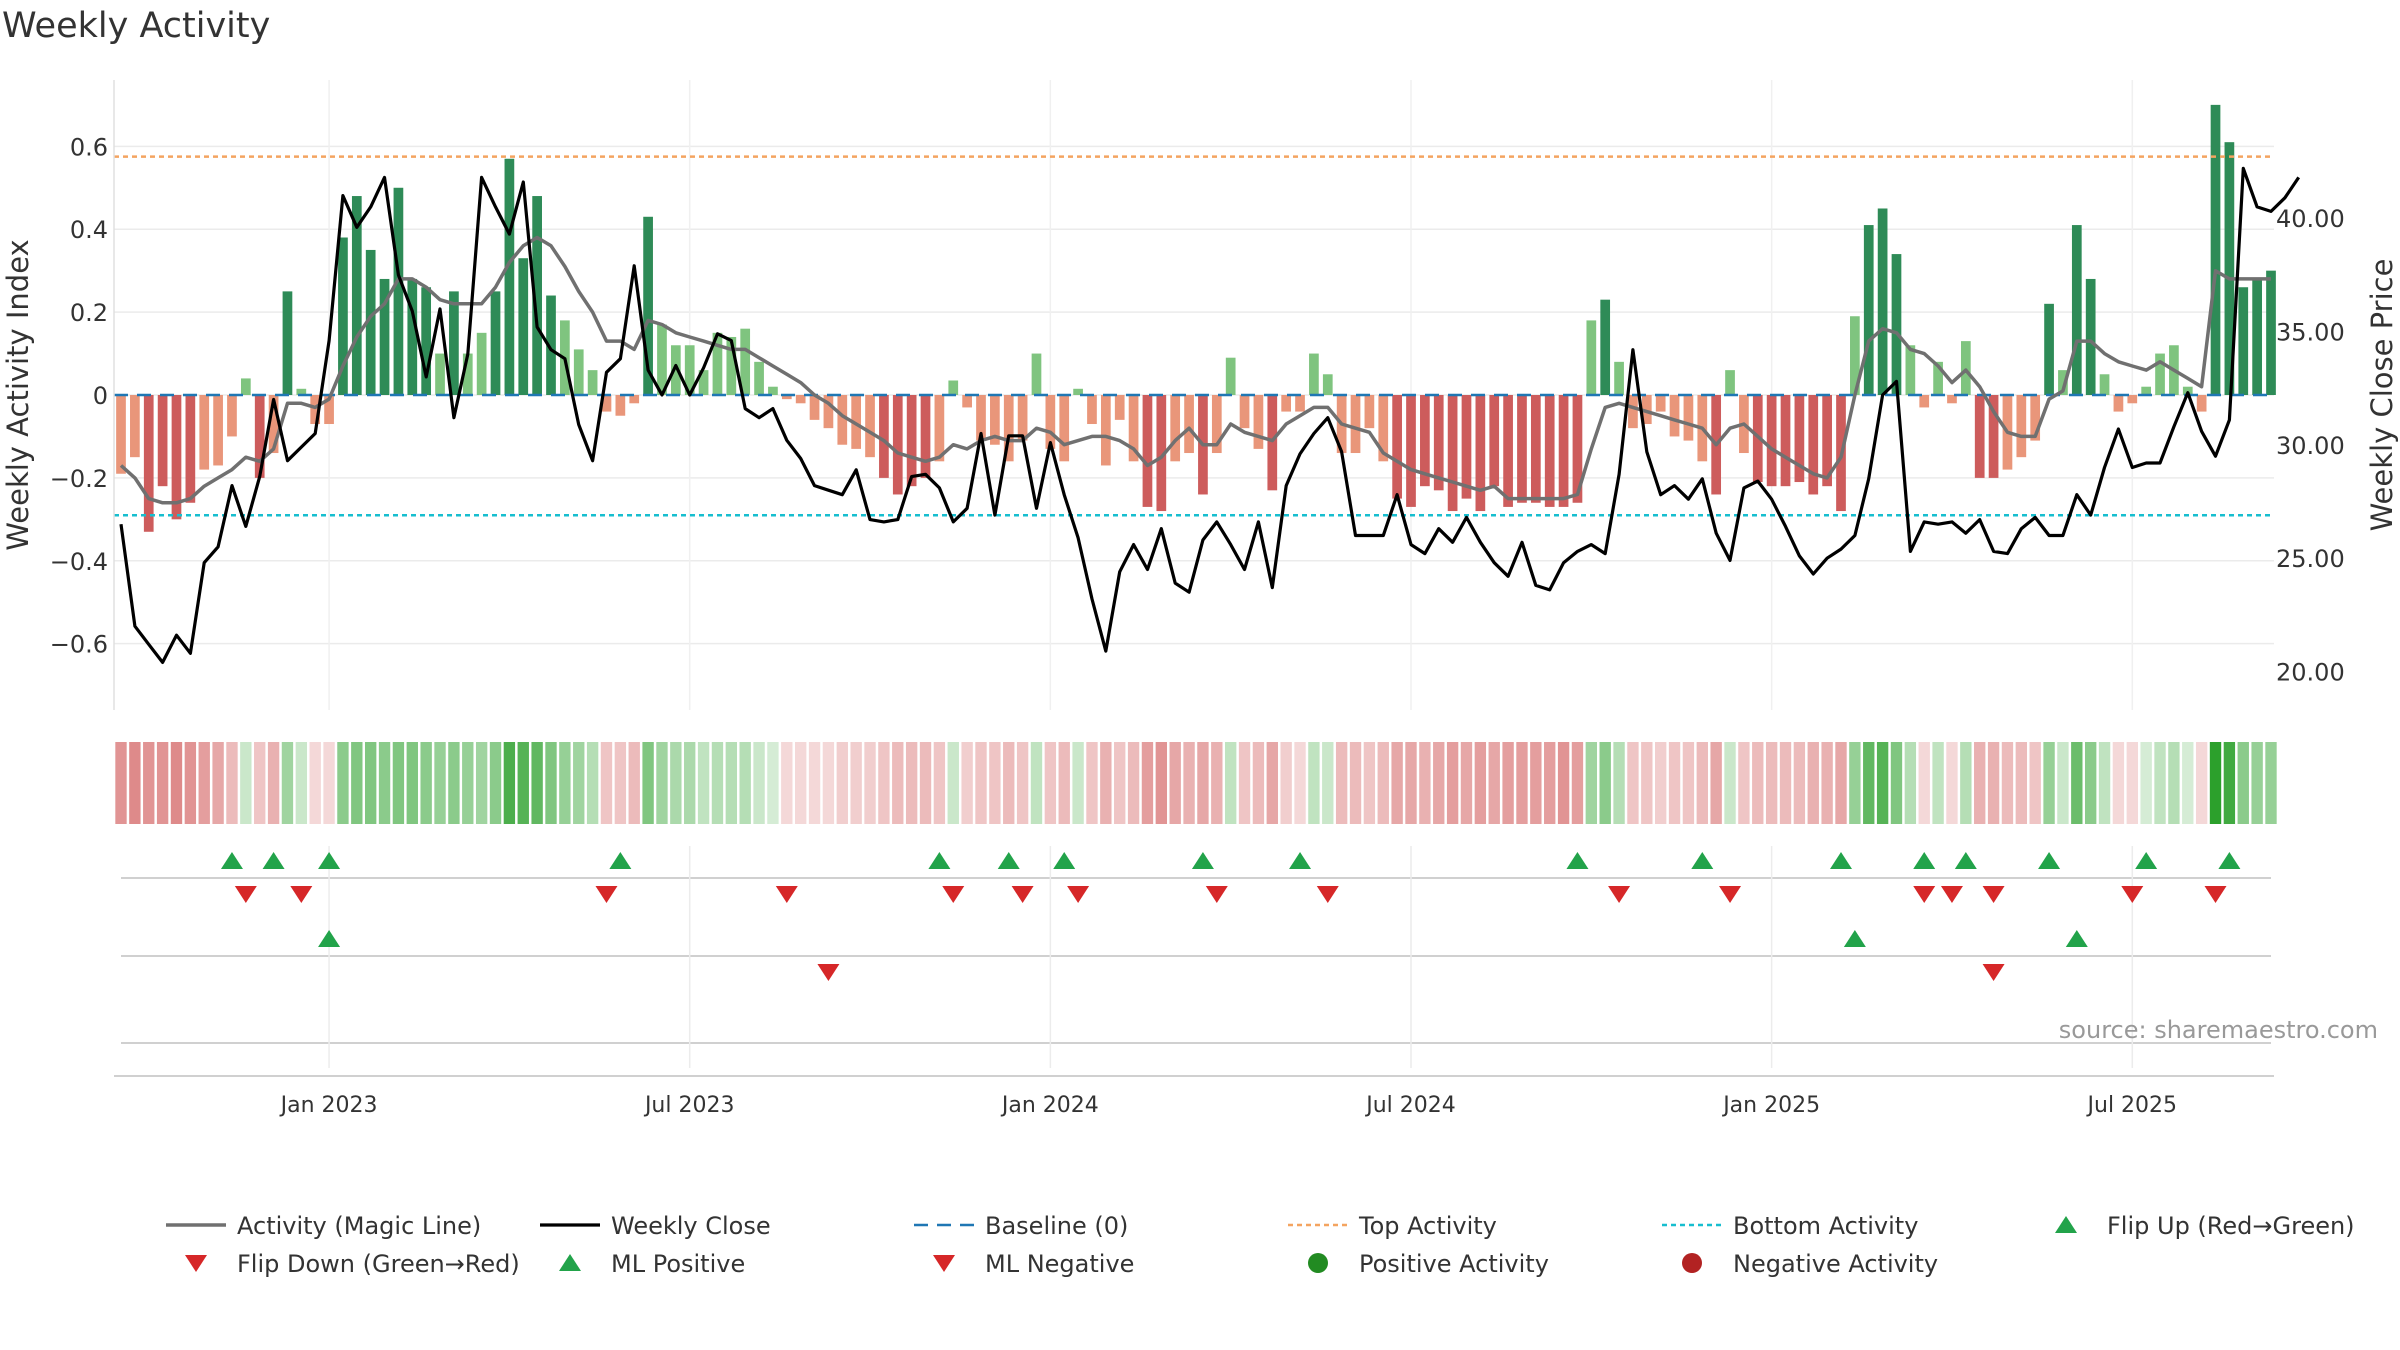 This screenshot has width=2400, height=1350. Describe the element at coordinates (18, 394) in the screenshot. I see `y-axis-left-label: Weekly Activity Index` at that location.